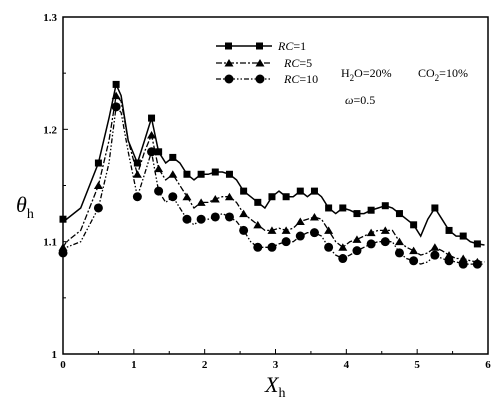 Image resolution: width=491 pixels, height=398 pixels. What do you see at coordinates (25, 207) in the screenshot?
I see `y-axis-title: θh` at bounding box center [25, 207].